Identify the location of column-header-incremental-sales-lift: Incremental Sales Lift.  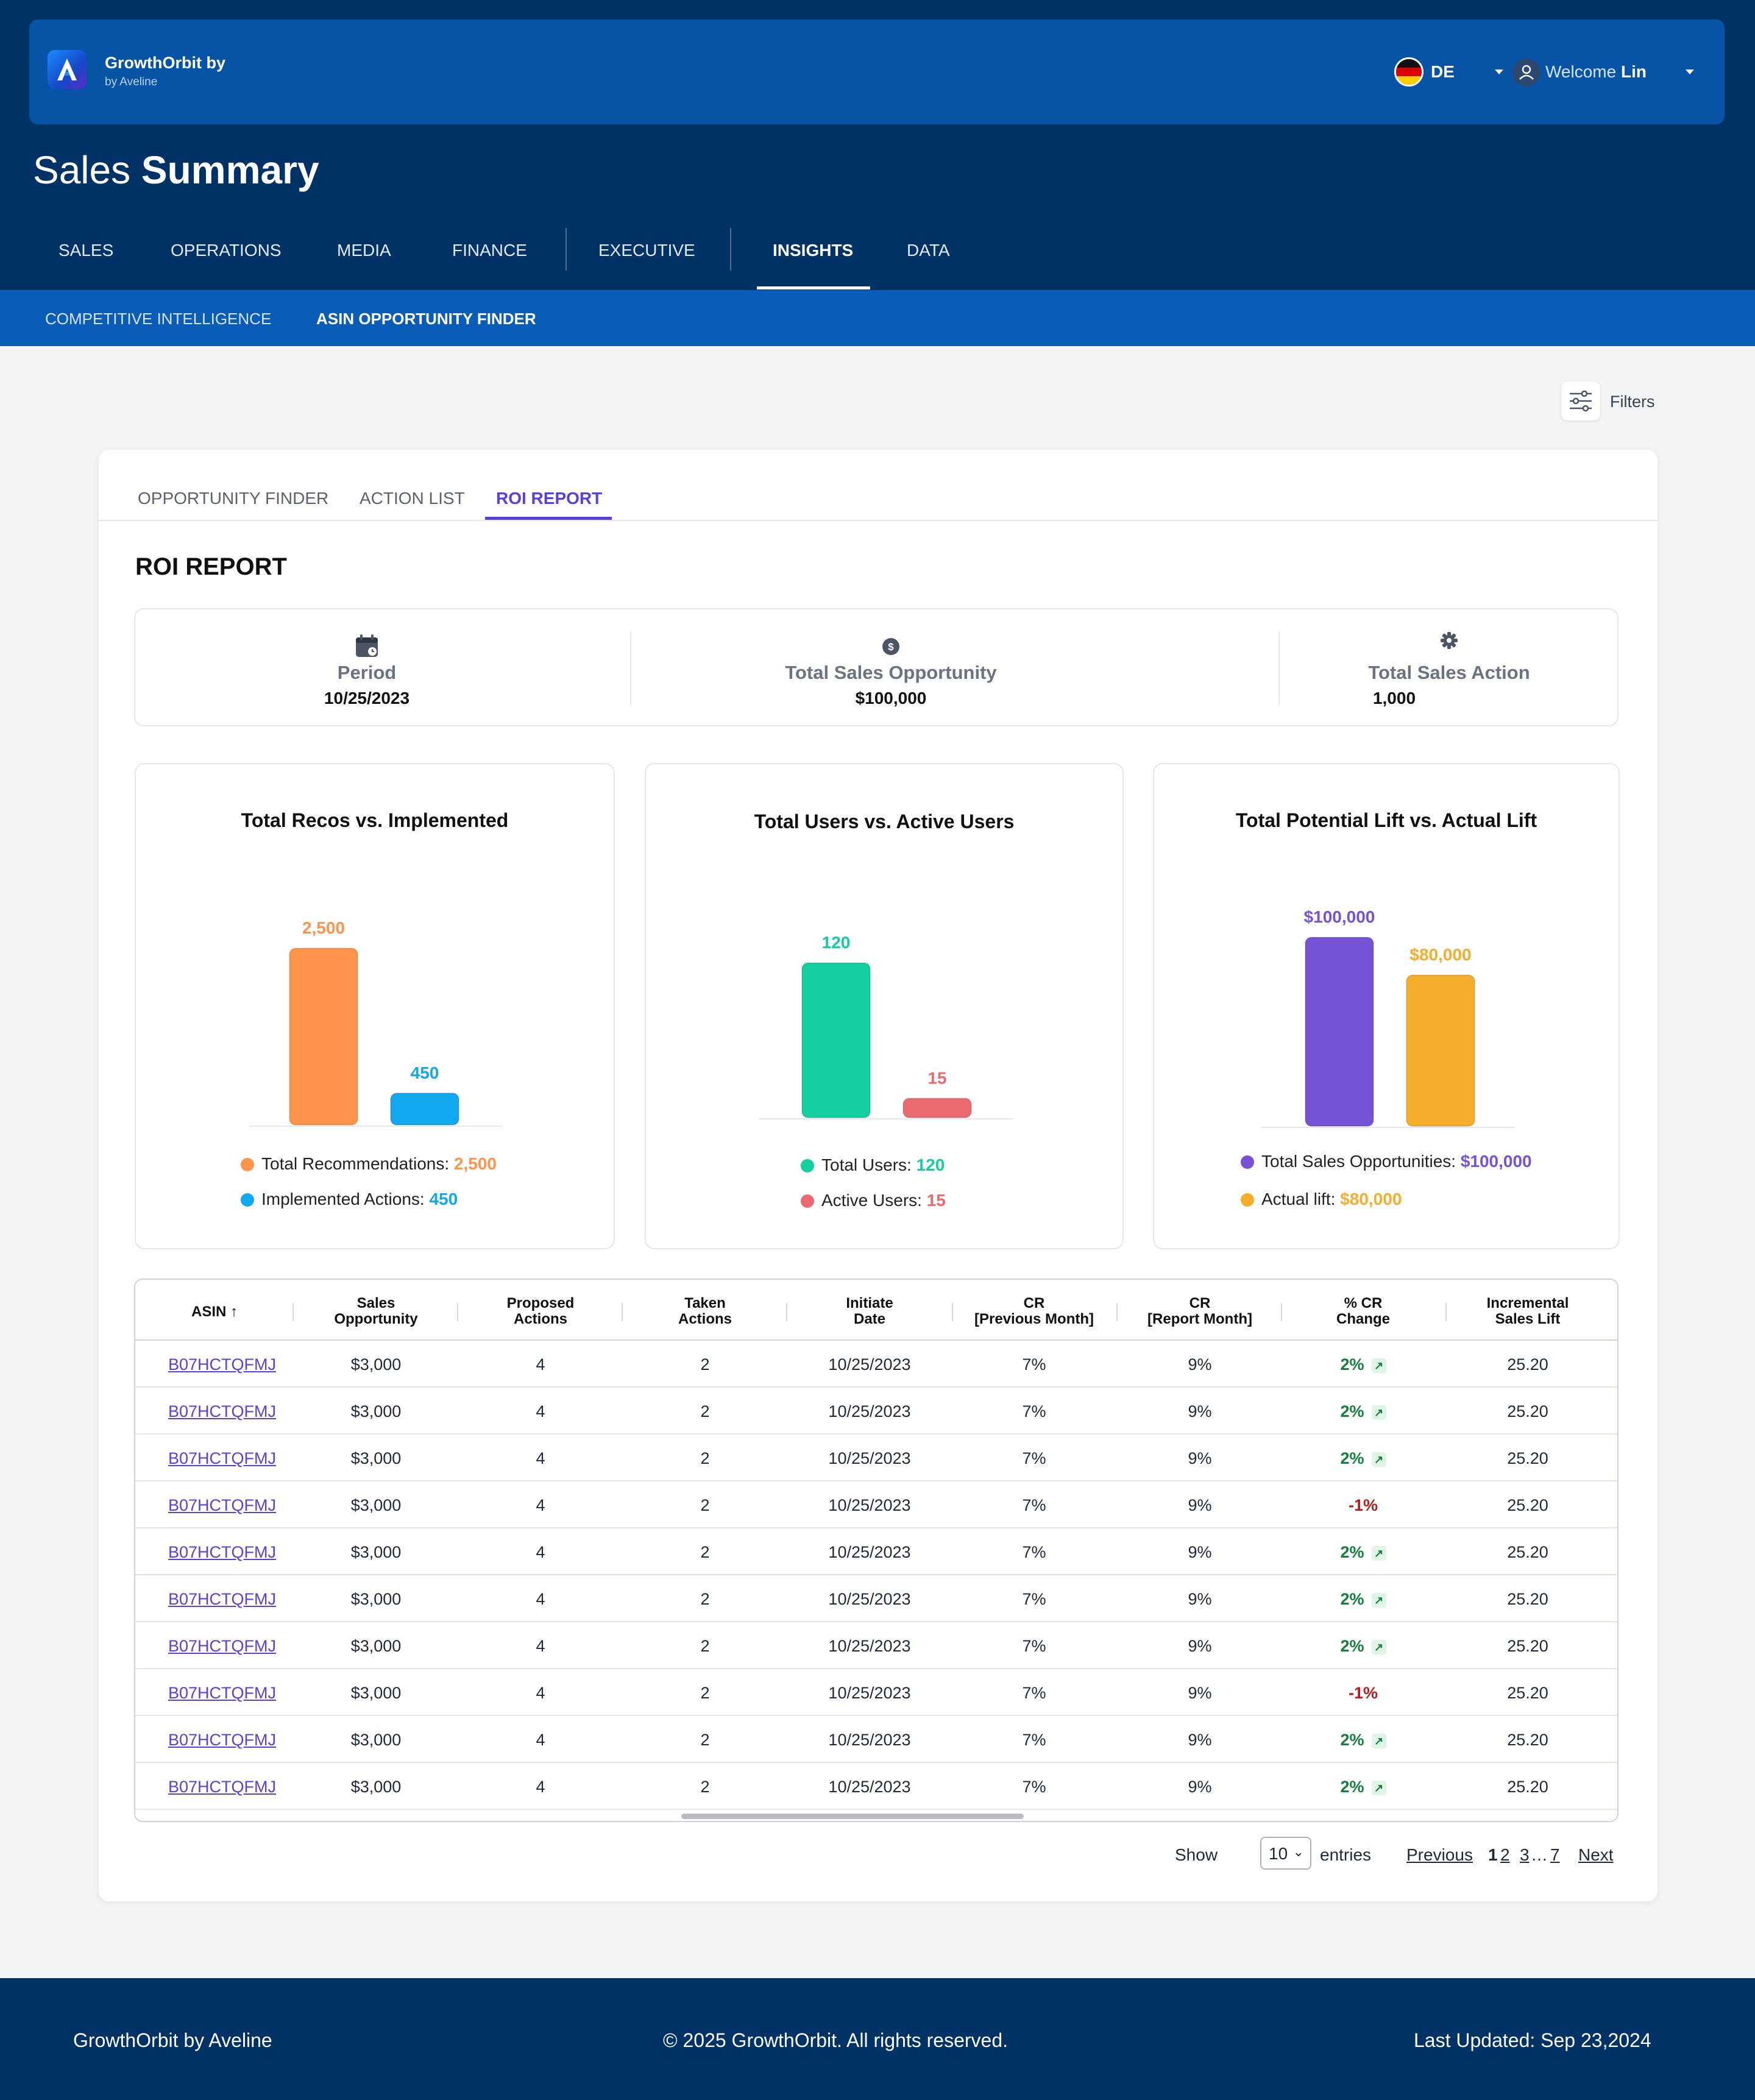
(1527, 1311).